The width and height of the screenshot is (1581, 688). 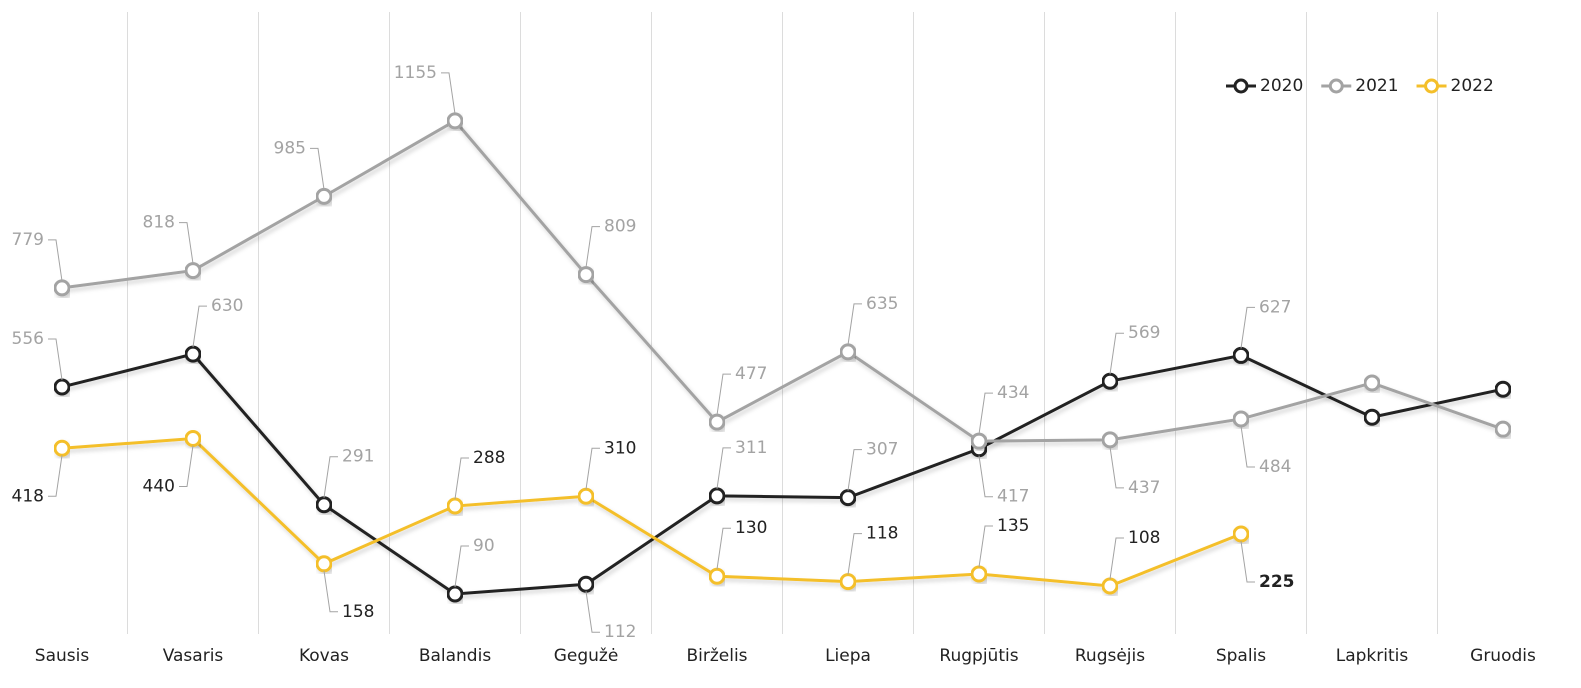 I want to click on data-label: 158, so click(x=358, y=612).